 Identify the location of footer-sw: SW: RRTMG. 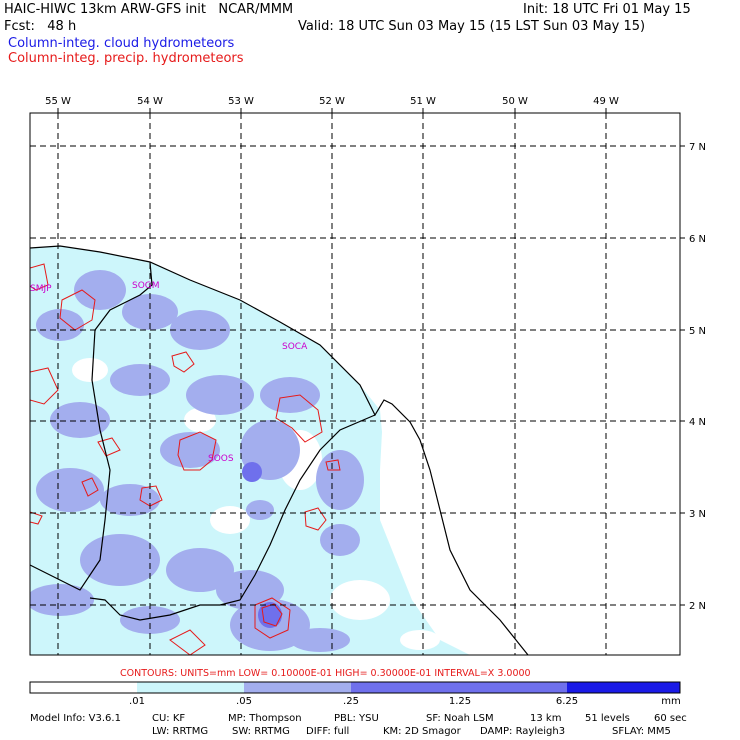
(261, 731).